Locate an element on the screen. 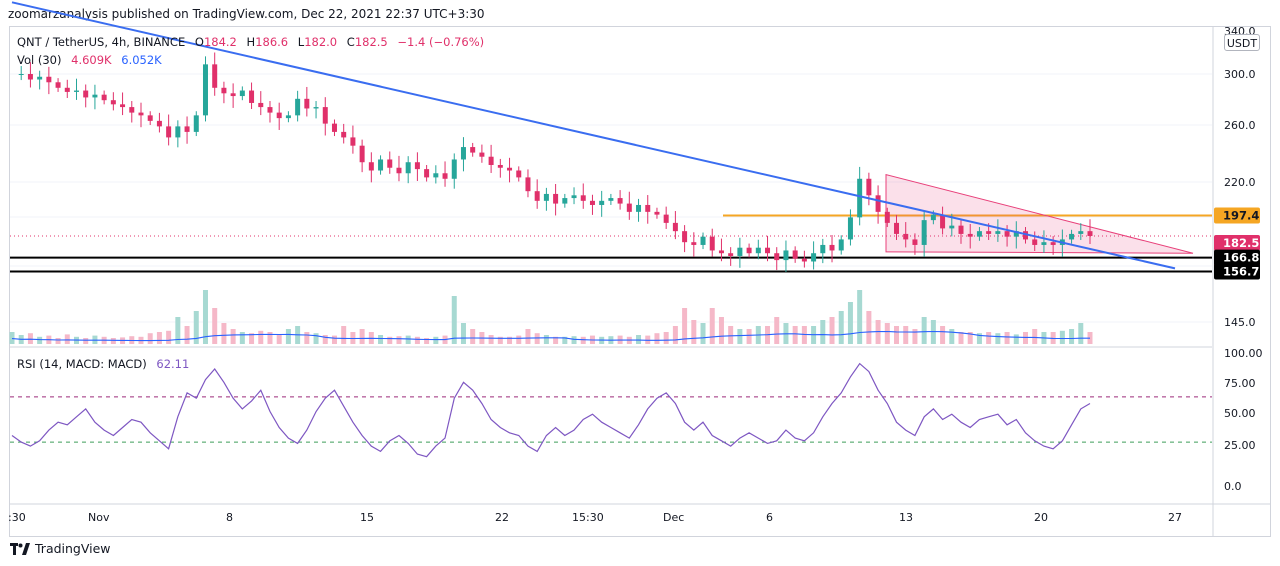  volume-bars is located at coordinates (551, 317).